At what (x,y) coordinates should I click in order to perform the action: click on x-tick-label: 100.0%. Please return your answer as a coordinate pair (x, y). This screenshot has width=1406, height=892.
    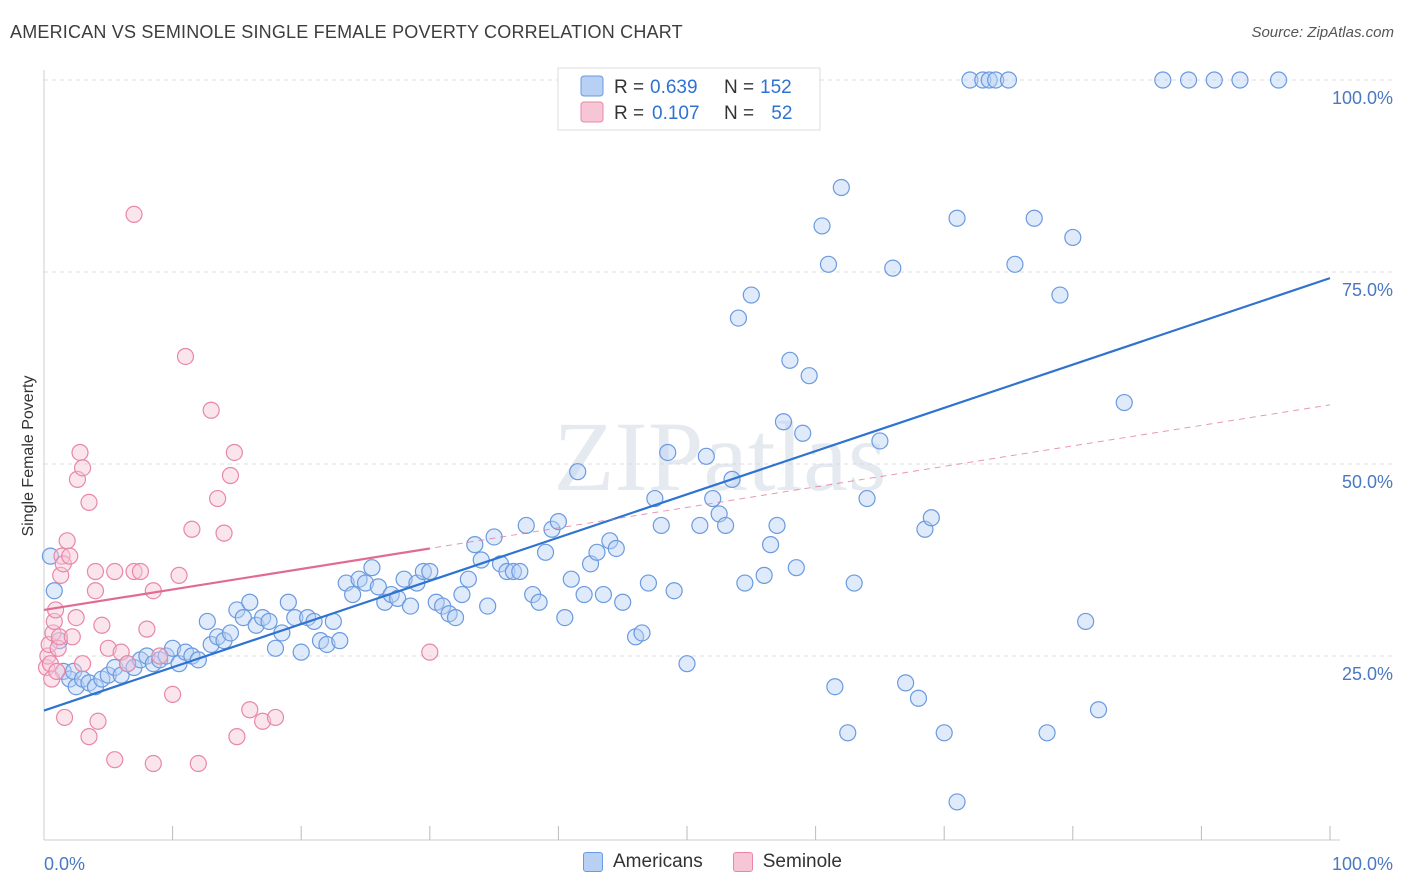
    Looking at the image, I should click on (1362, 864).